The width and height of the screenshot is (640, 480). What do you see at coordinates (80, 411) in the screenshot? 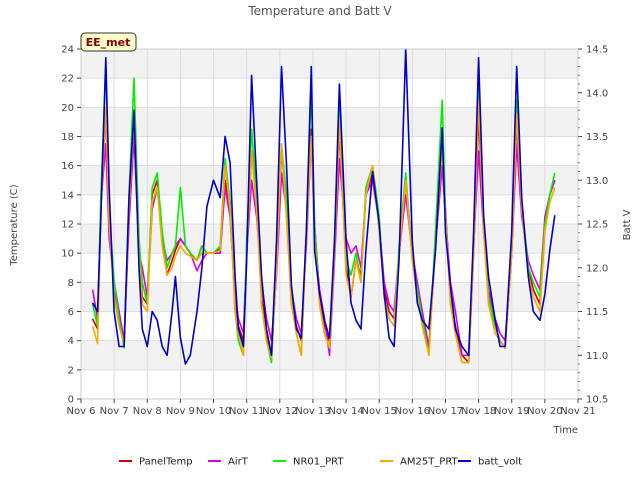
I see `x-tick-label: Nov 6` at bounding box center [80, 411].